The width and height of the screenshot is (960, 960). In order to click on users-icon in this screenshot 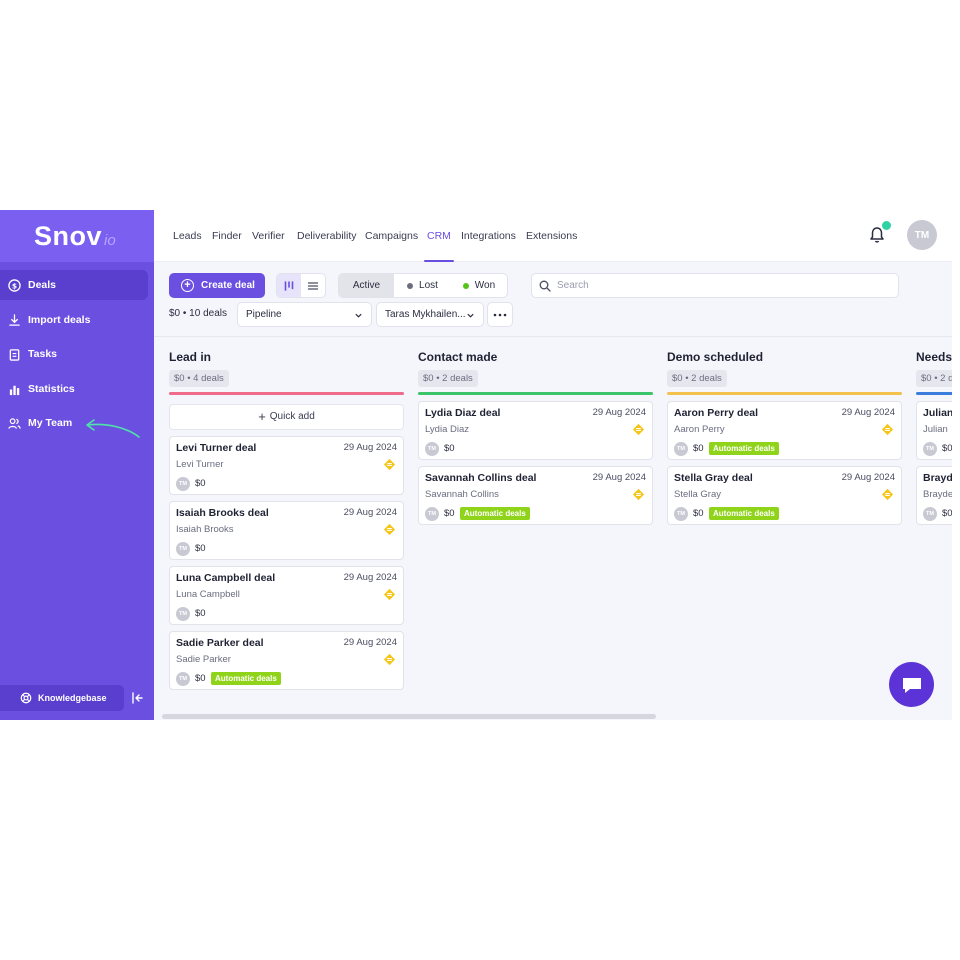, I will do `click(14, 423)`.